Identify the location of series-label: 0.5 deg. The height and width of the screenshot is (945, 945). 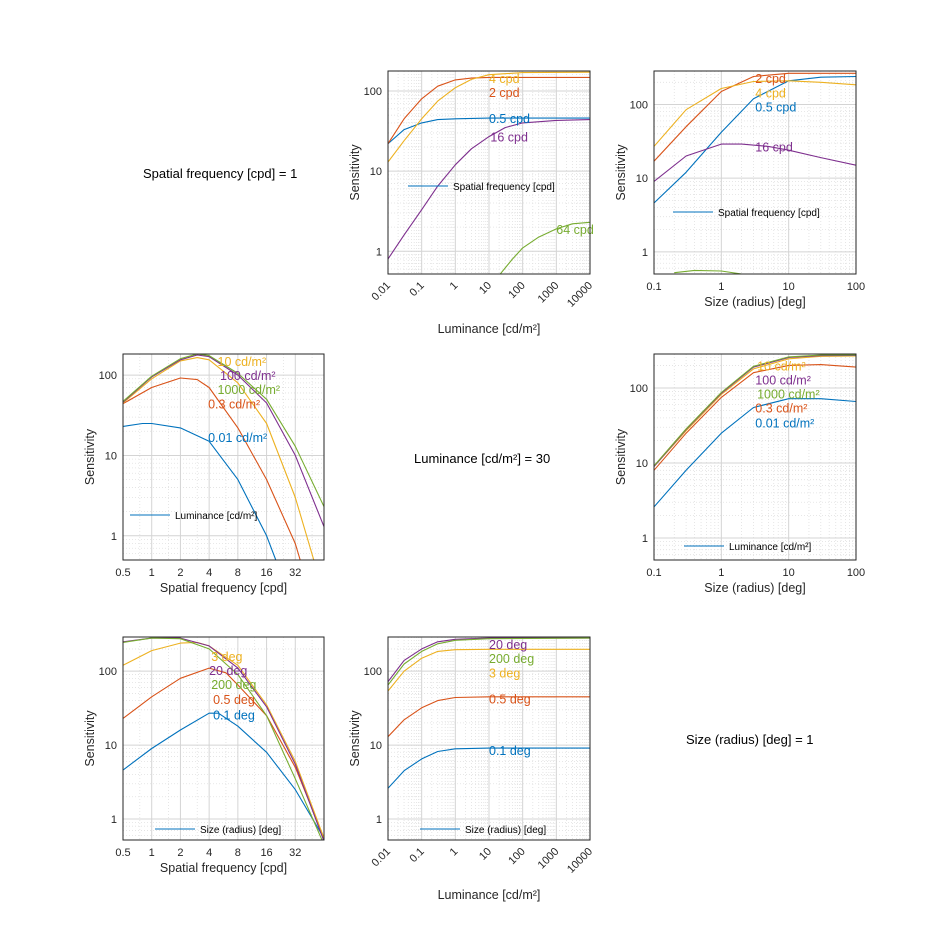
(234, 700).